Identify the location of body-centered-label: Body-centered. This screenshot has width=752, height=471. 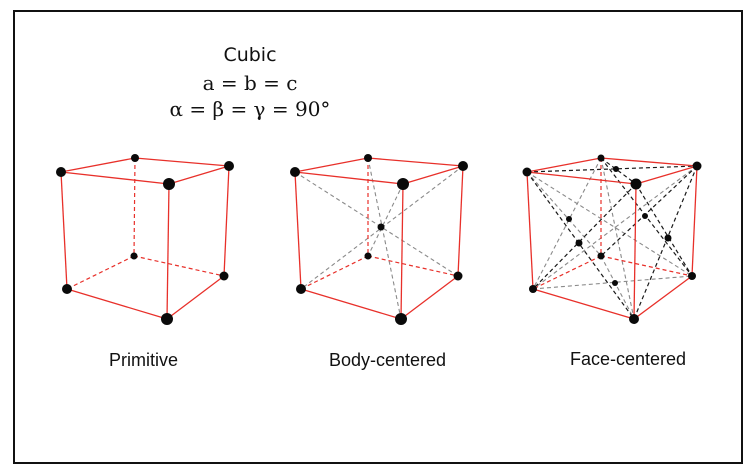
(388, 360).